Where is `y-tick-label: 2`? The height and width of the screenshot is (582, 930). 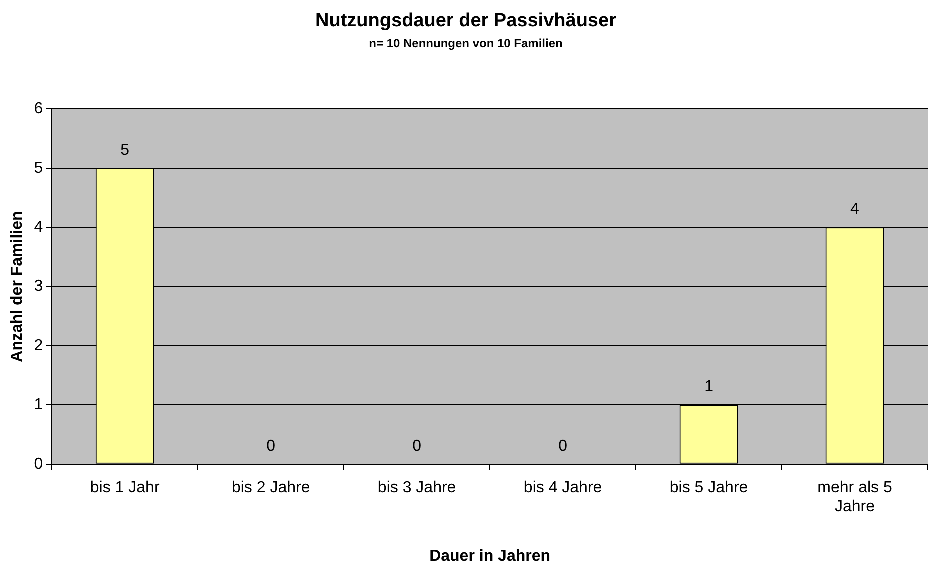 y-tick-label: 2 is located at coordinates (39, 345).